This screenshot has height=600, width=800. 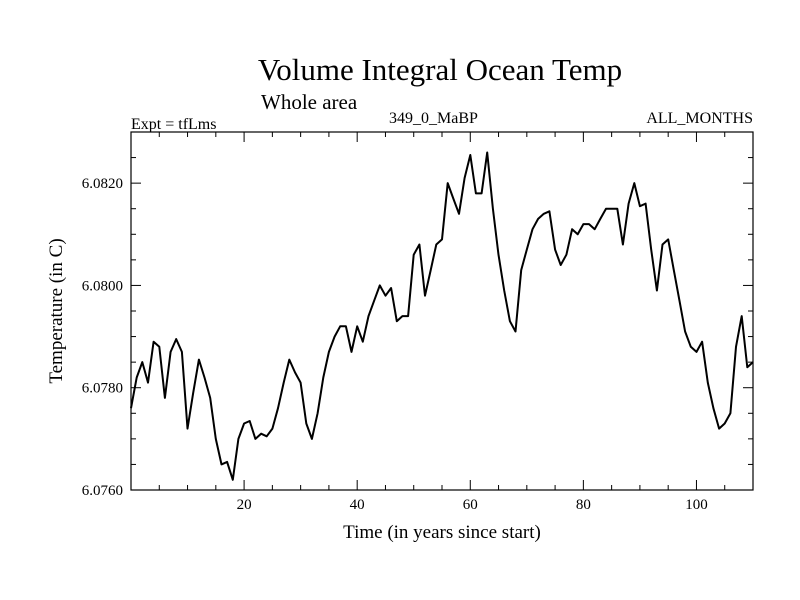 I want to click on x-tick-label: 100, so click(x=696, y=505).